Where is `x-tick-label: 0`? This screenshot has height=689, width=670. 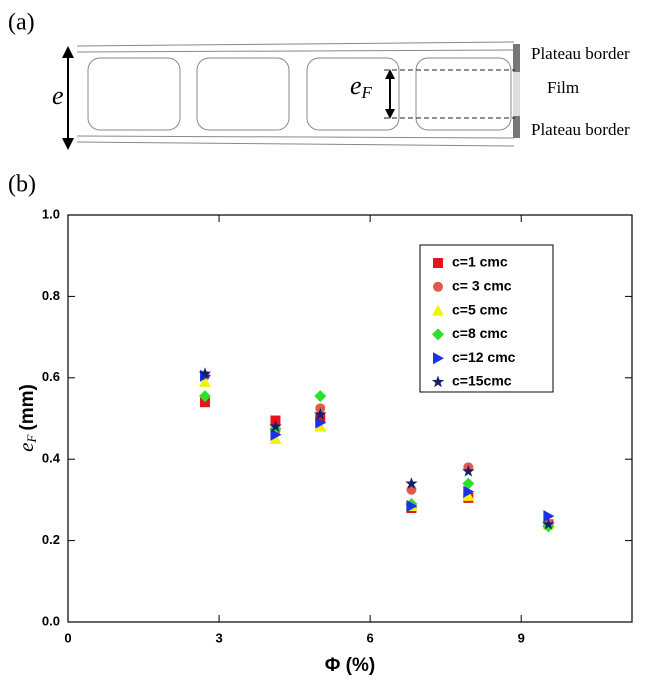 x-tick-label: 0 is located at coordinates (67, 637).